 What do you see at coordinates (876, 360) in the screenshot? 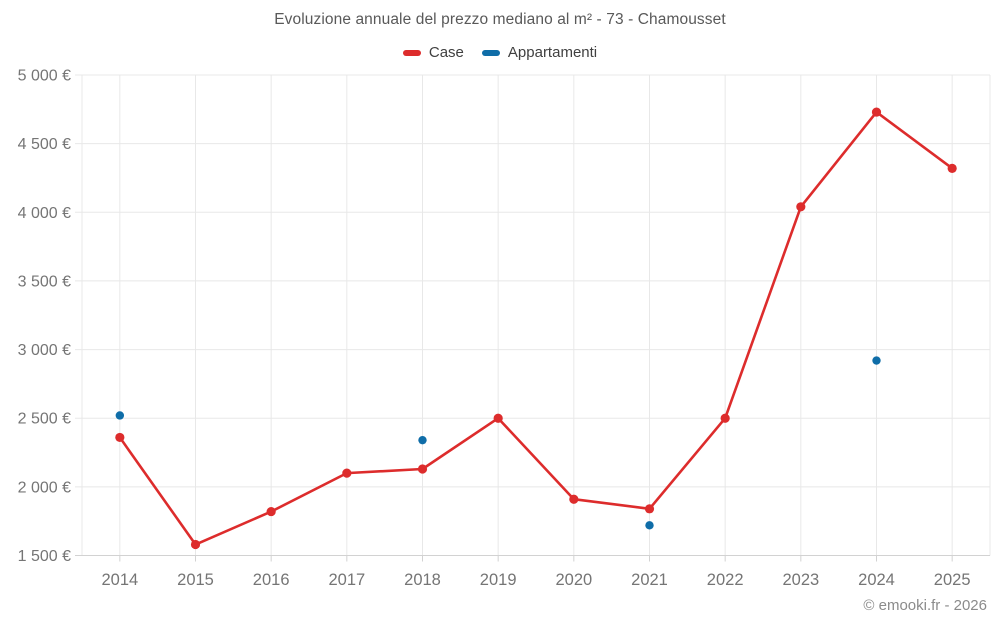
I see `appartamenti-data-point-2024` at bounding box center [876, 360].